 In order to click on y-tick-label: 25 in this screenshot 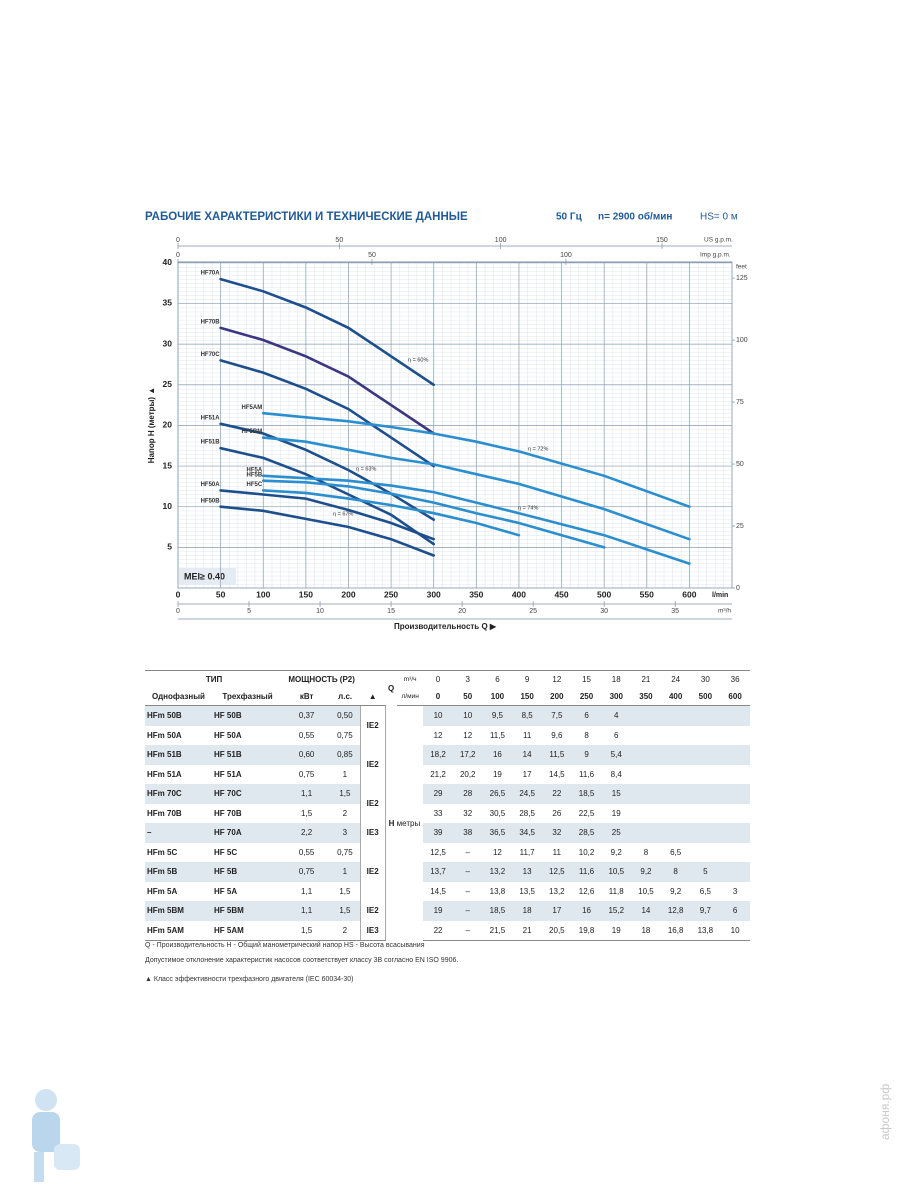, I will do `click(168, 384)`.